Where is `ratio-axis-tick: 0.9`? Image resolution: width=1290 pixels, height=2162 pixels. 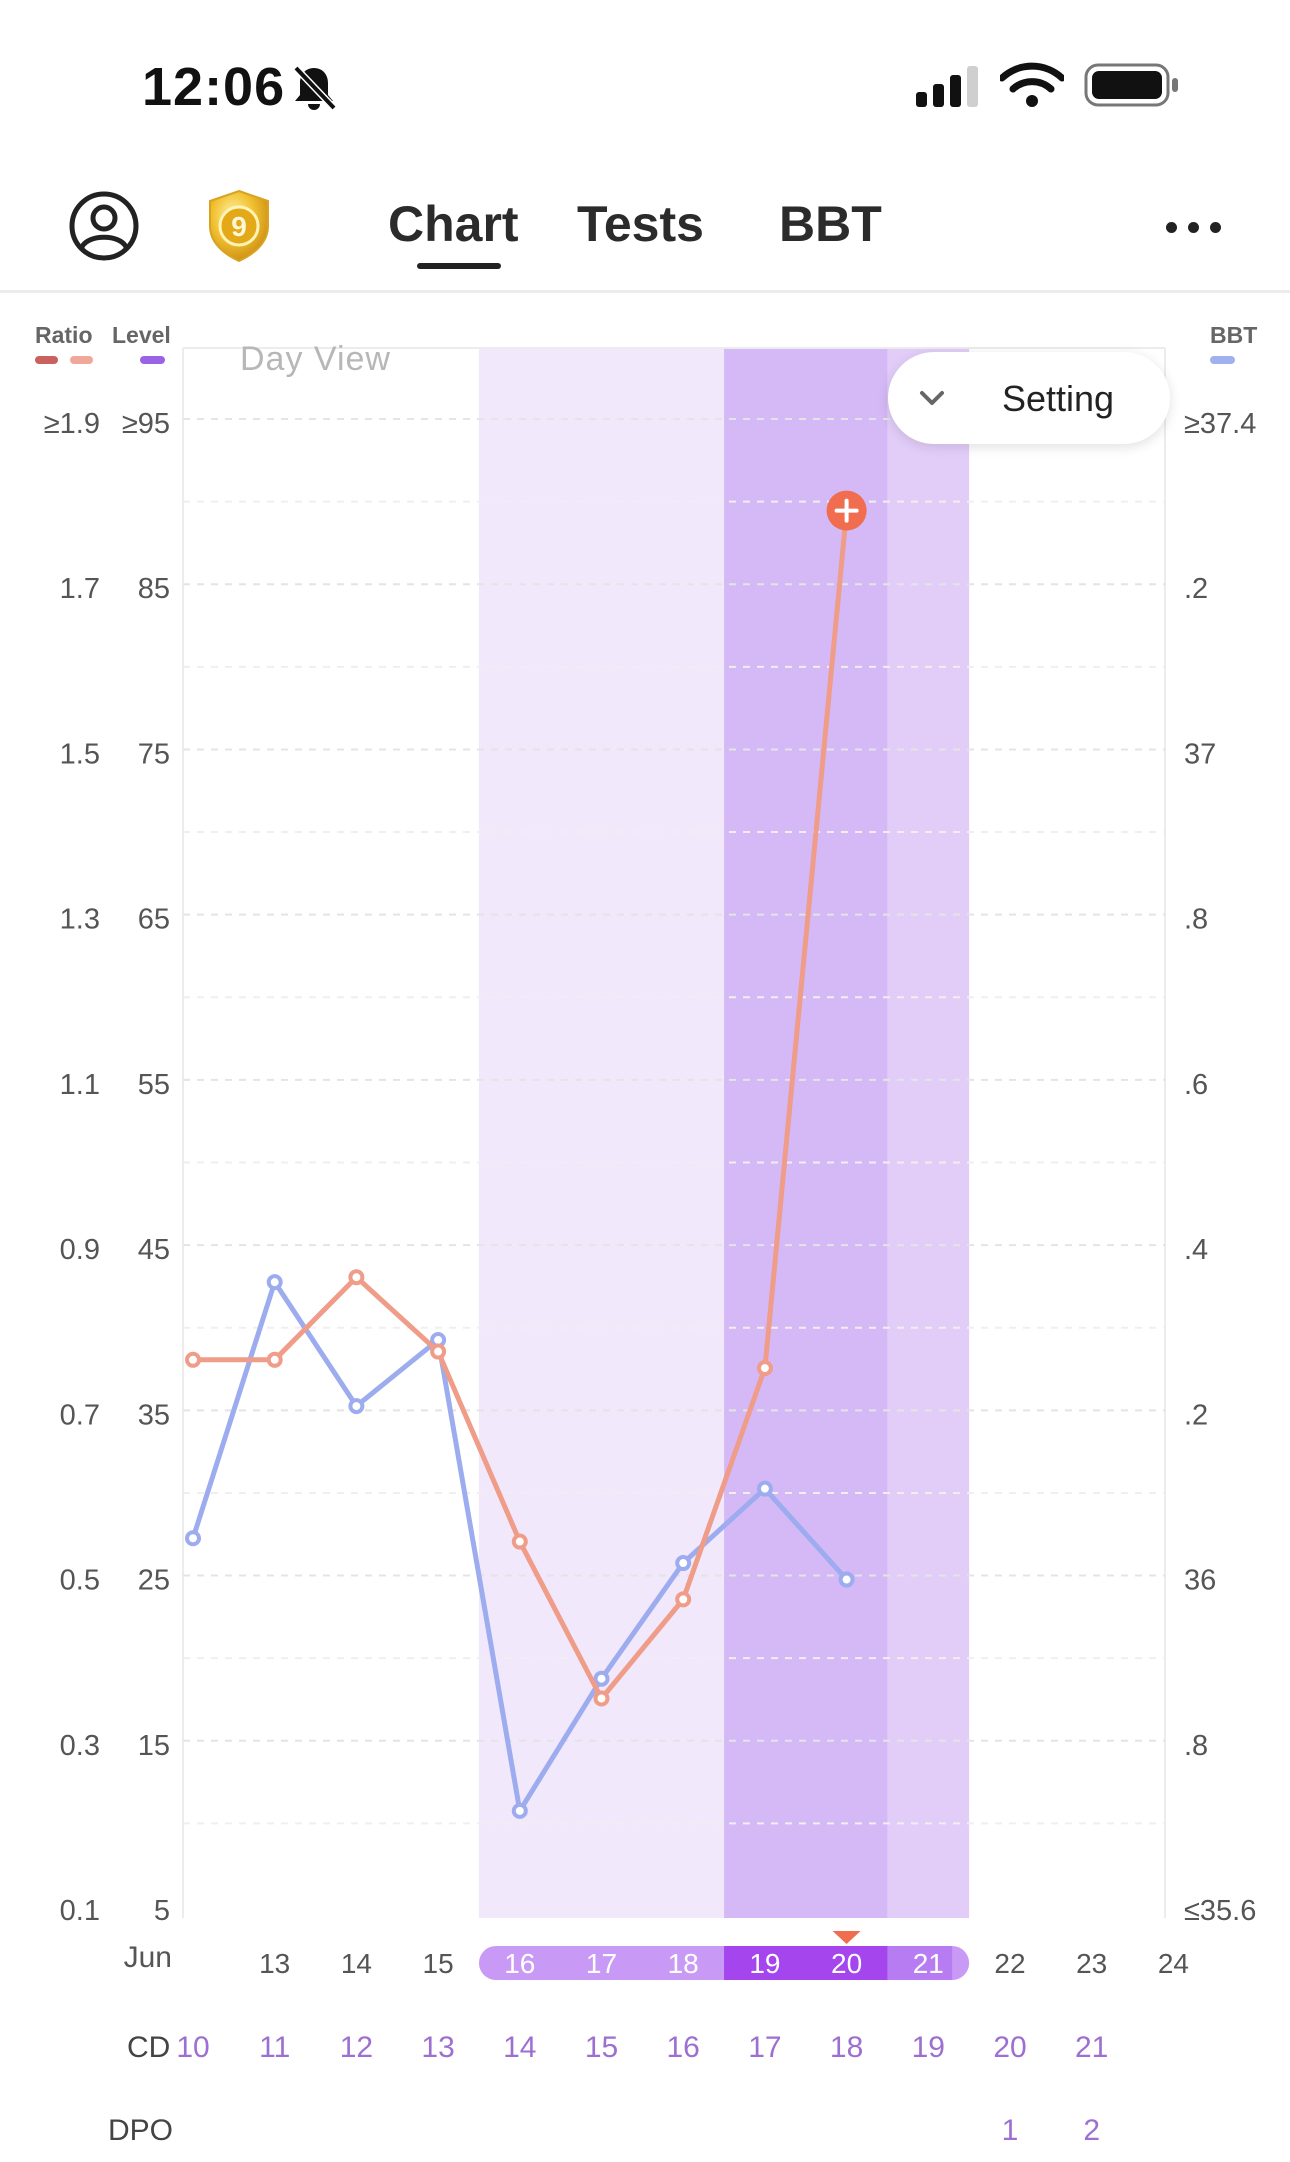 ratio-axis-tick: 0.9 is located at coordinates (80, 1250).